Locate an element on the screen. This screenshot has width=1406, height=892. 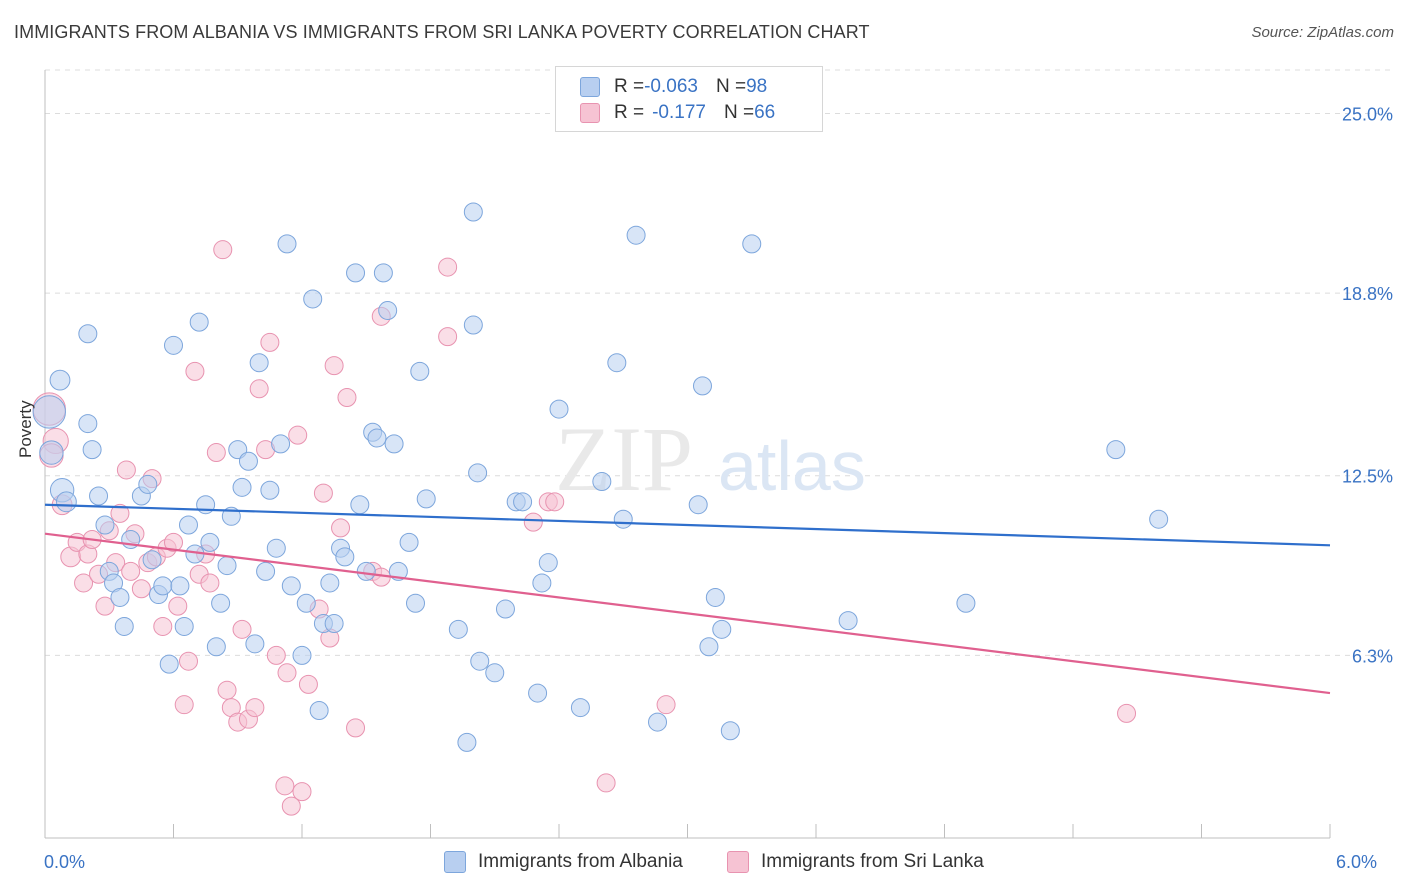
watermark-zip: ZIP is located at coordinates (624, 459).